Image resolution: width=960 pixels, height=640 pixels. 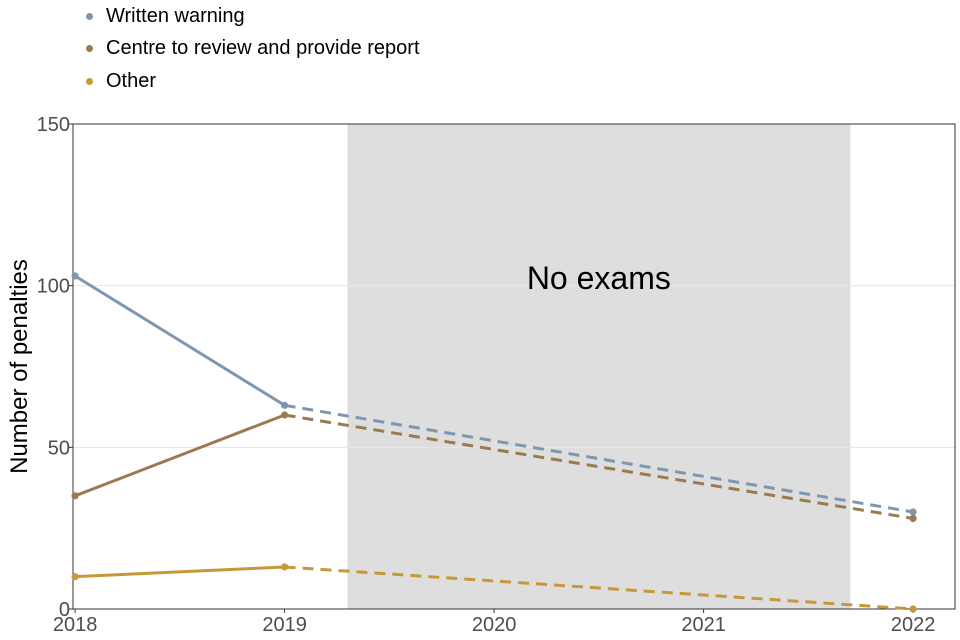 What do you see at coordinates (53, 125) in the screenshot?
I see `y-tick-label: 150` at bounding box center [53, 125].